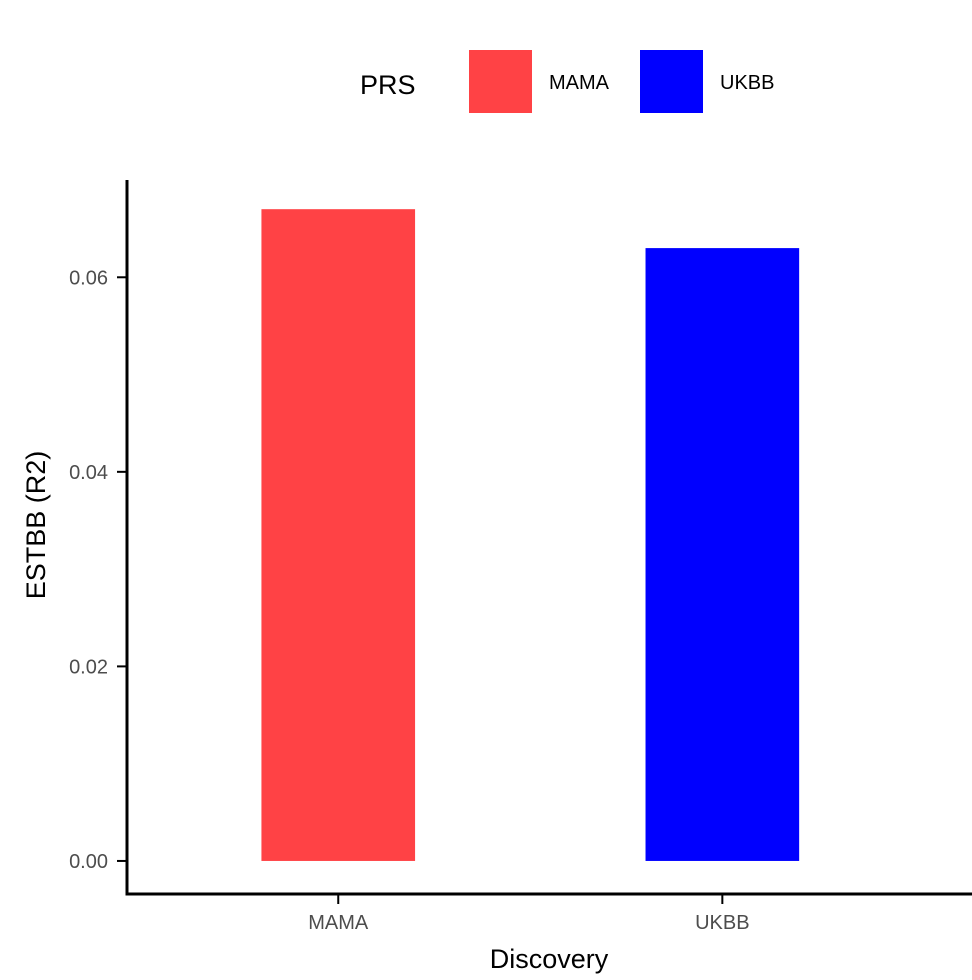  Describe the element at coordinates (98, 570) in the screenshot. I see `y-axis-ticks: 0.00 0.02 0.04 0.06` at that location.